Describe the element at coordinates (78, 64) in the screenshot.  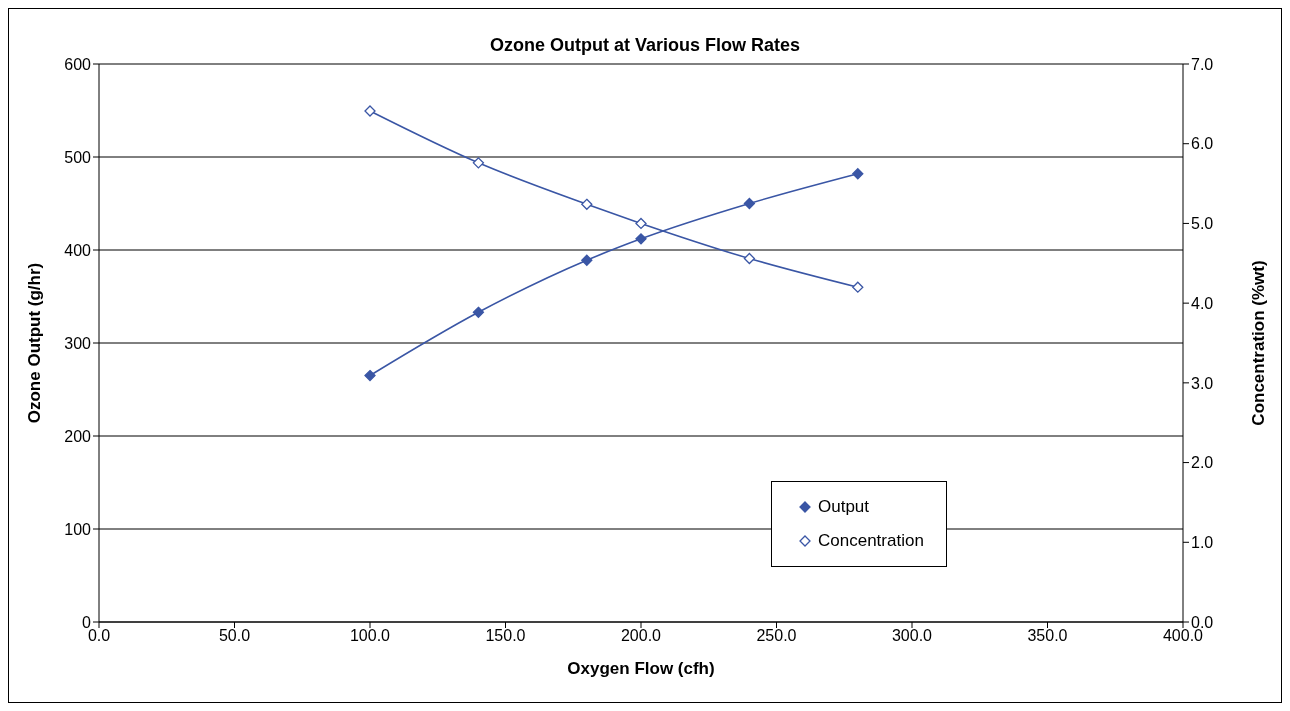
I see `y-tick-label: 600` at that location.